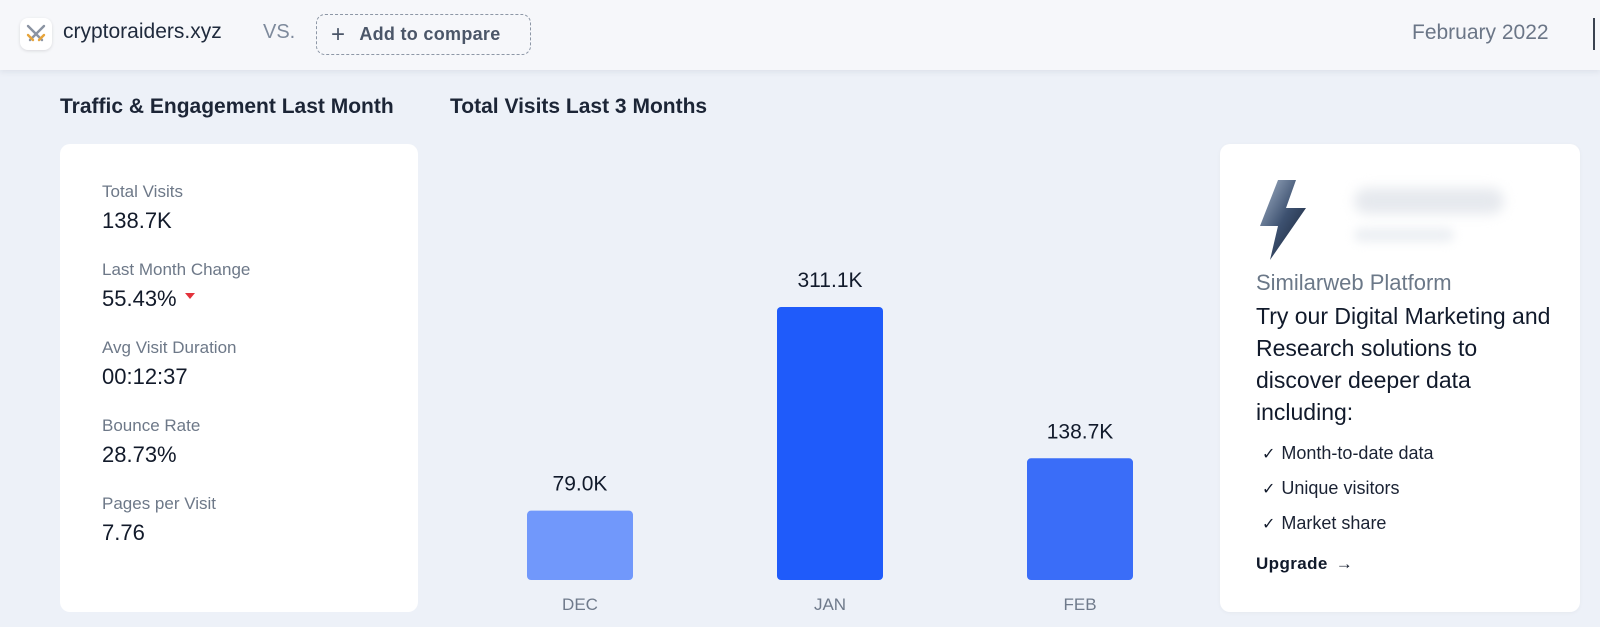  Describe the element at coordinates (176, 269) in the screenshot. I see `metric-label: Last Month Change` at that location.